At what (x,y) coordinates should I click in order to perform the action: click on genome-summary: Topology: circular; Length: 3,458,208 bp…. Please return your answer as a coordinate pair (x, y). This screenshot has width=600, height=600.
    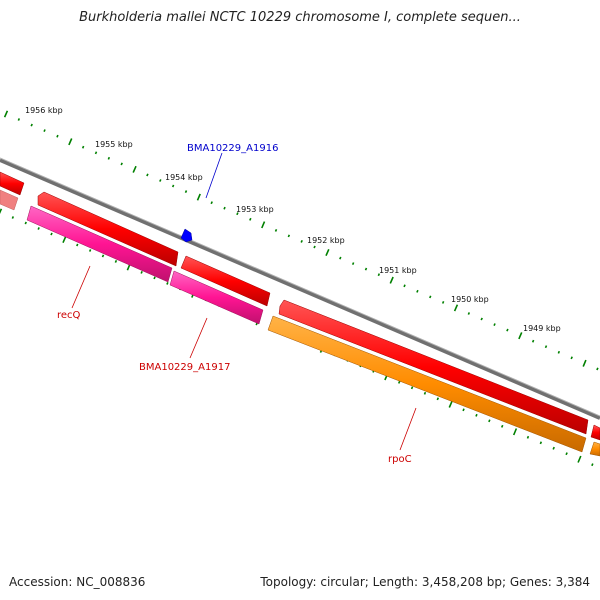
    Looking at the image, I should click on (425, 582).